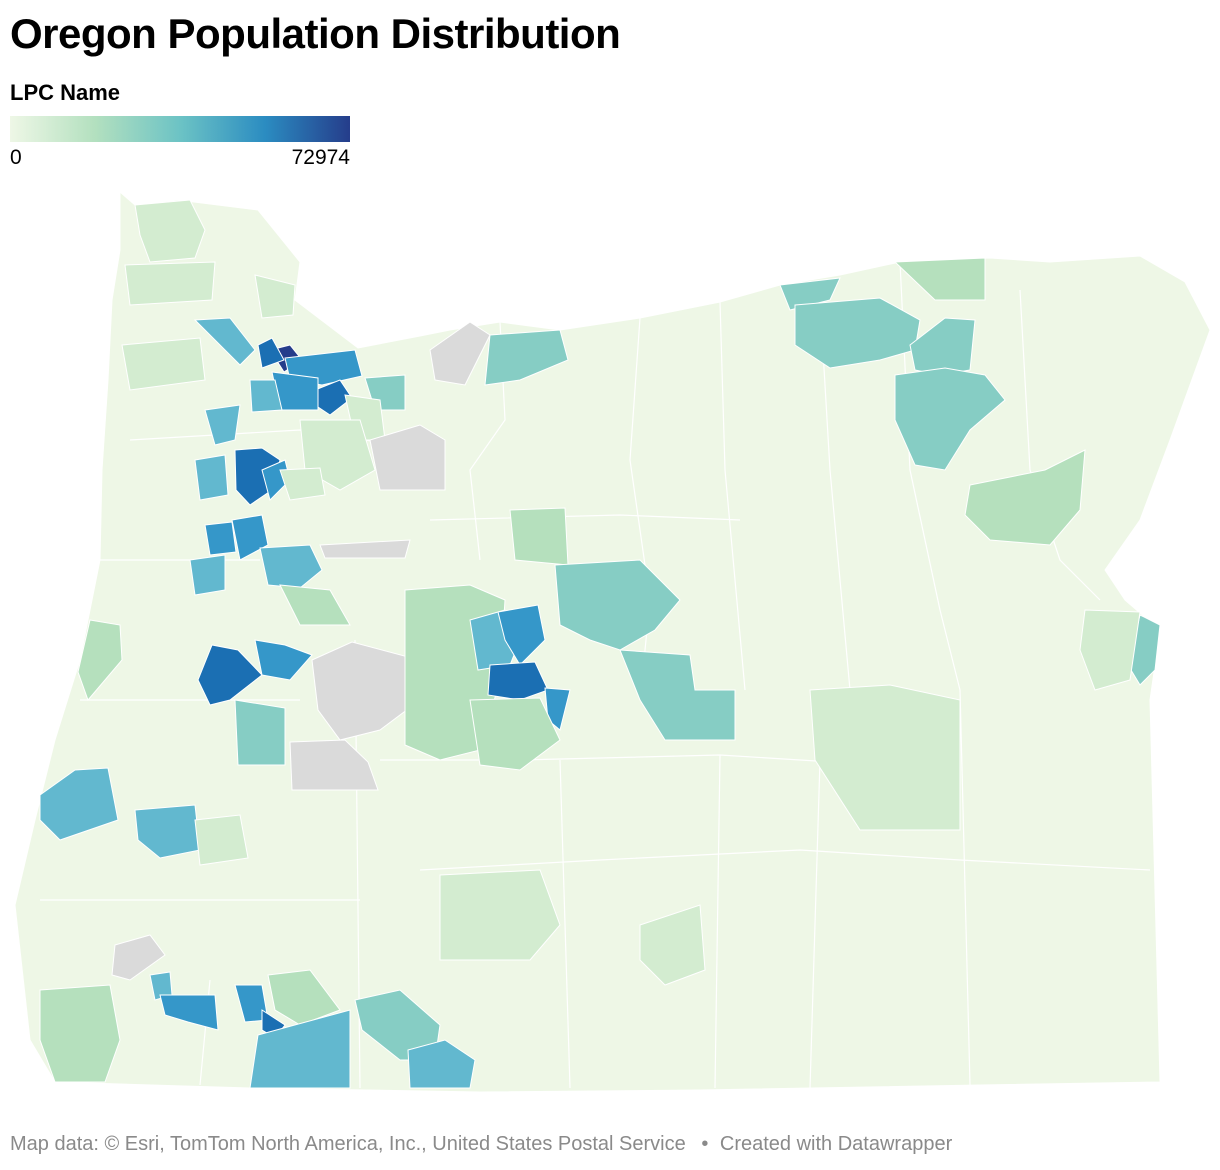 Image resolution: width=1220 pixels, height=1170 pixels. Describe the element at coordinates (65, 92) in the screenshot. I see `legend-title: LPC Name` at that location.